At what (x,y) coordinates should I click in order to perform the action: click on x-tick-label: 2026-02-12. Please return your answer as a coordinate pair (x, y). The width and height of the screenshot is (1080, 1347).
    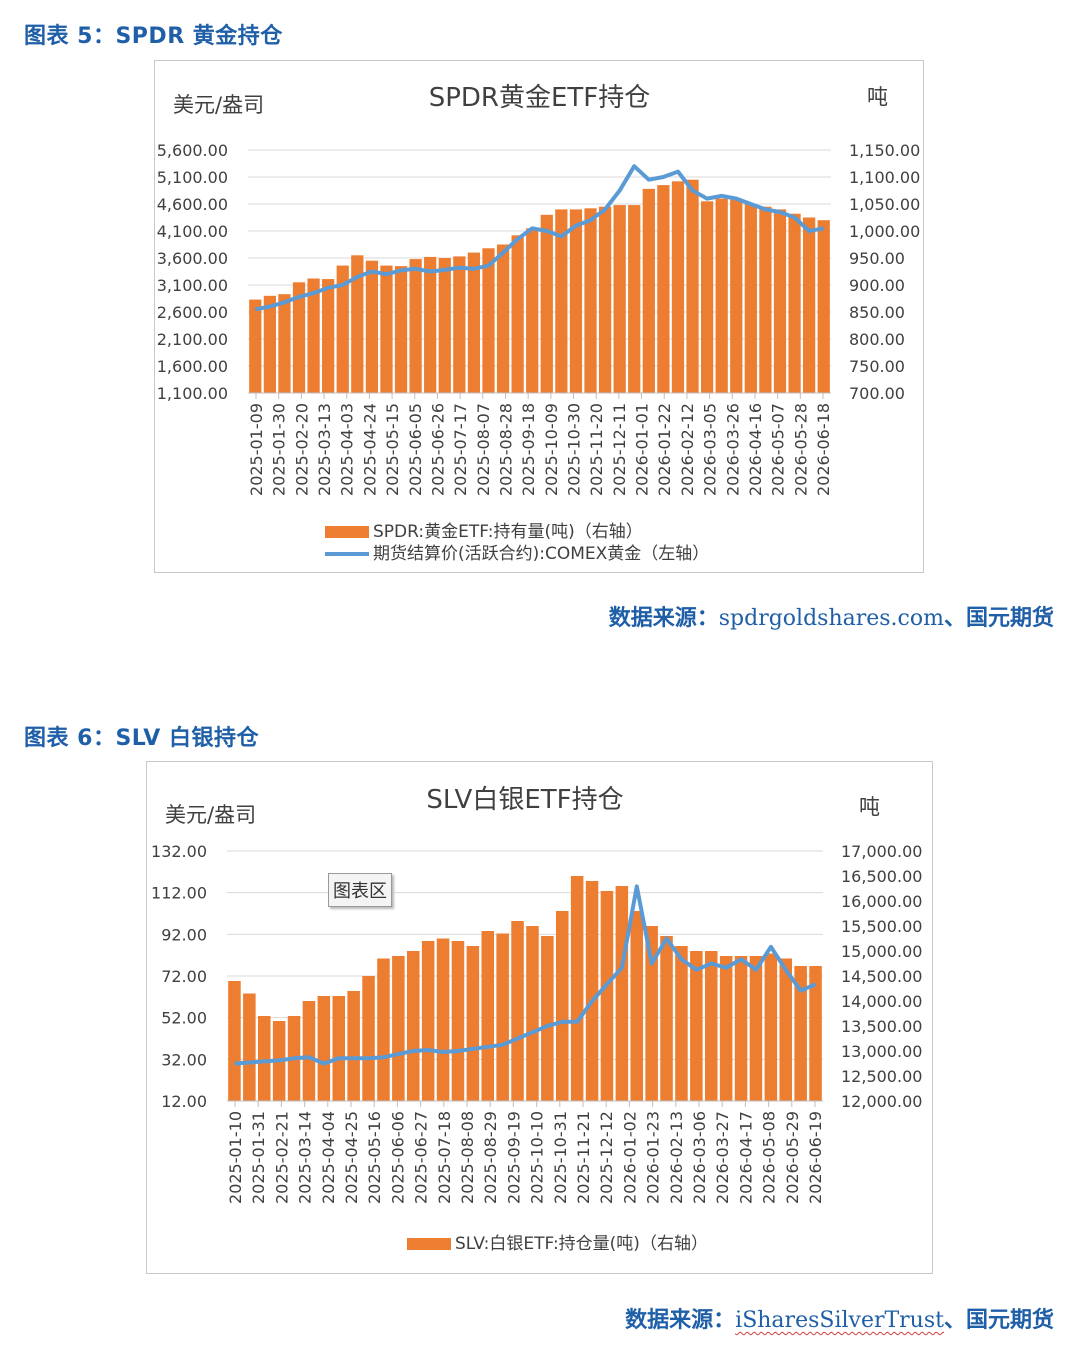
    Looking at the image, I should click on (687, 449).